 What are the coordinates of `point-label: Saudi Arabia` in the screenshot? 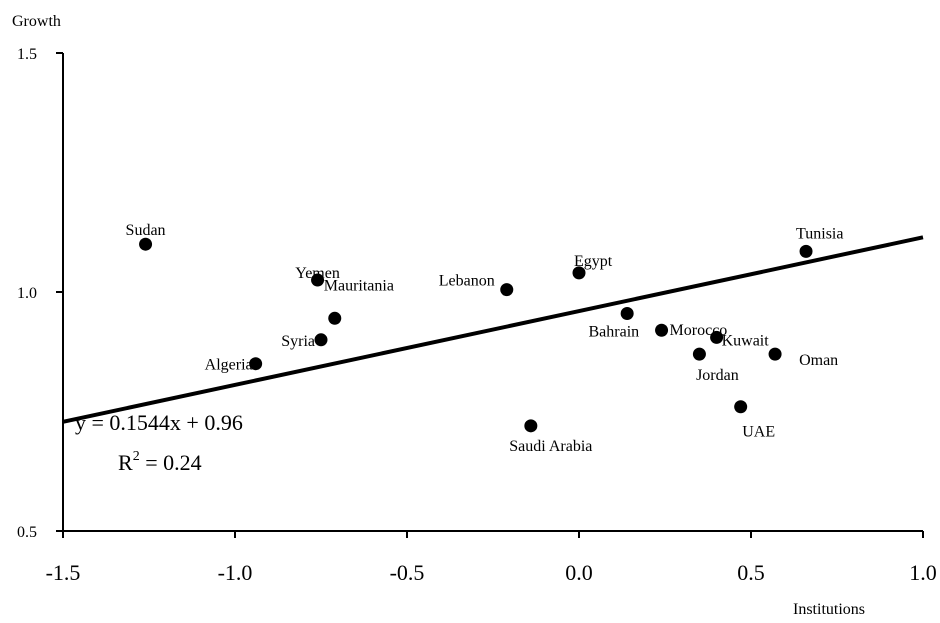 It's located at (550, 446).